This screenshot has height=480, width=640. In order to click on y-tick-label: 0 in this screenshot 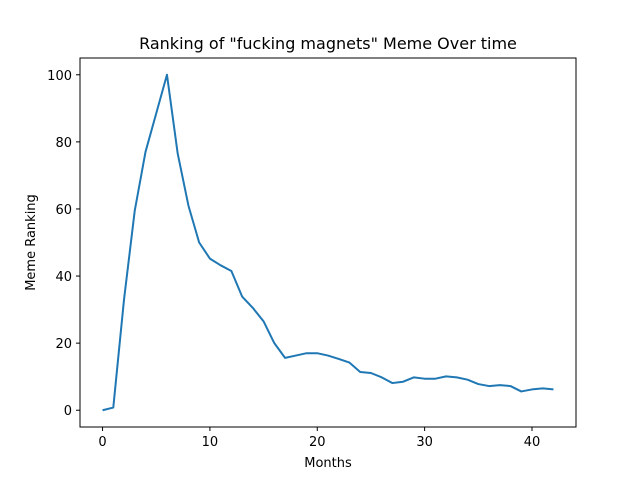, I will do `click(68, 411)`.